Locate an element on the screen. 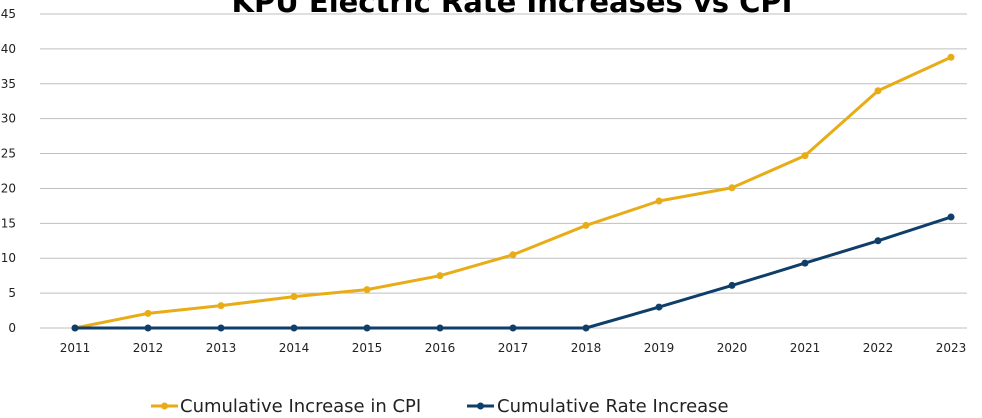 The image size is (982, 418). x-tick-label: 2018 is located at coordinates (586, 348).